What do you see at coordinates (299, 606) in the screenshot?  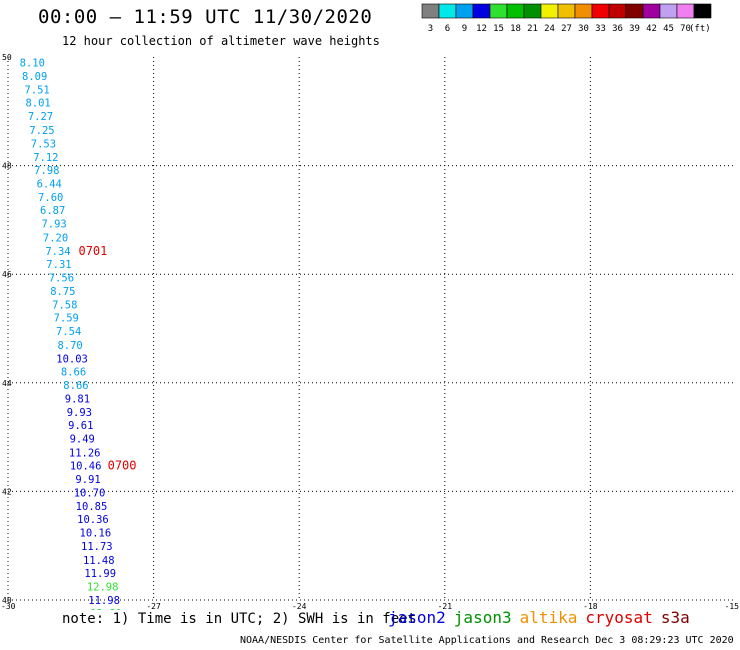 I see `x-tick-label: -24` at bounding box center [299, 606].